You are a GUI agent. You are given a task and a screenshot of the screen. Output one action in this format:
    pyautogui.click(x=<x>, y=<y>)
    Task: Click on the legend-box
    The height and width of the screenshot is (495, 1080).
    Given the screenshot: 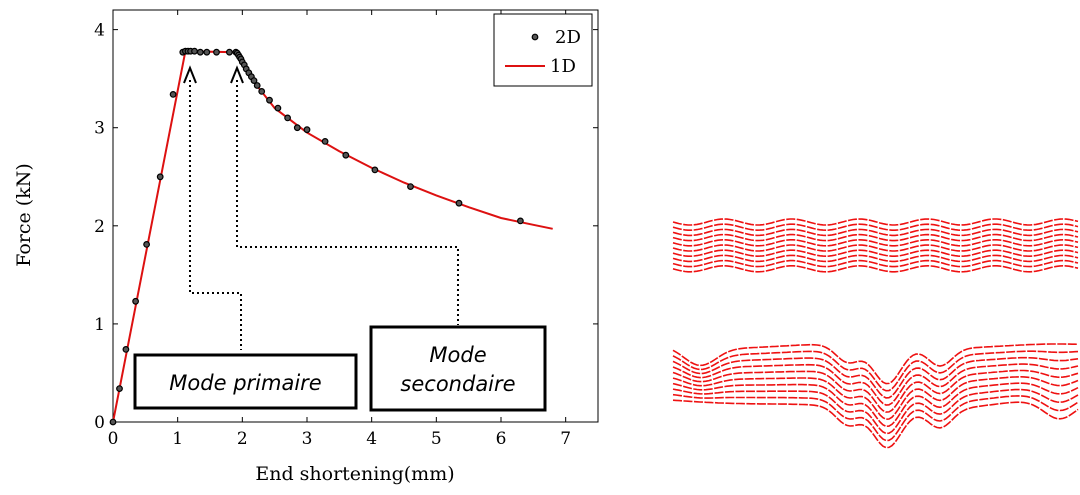 What is the action you would take?
    pyautogui.click(x=543, y=50)
    